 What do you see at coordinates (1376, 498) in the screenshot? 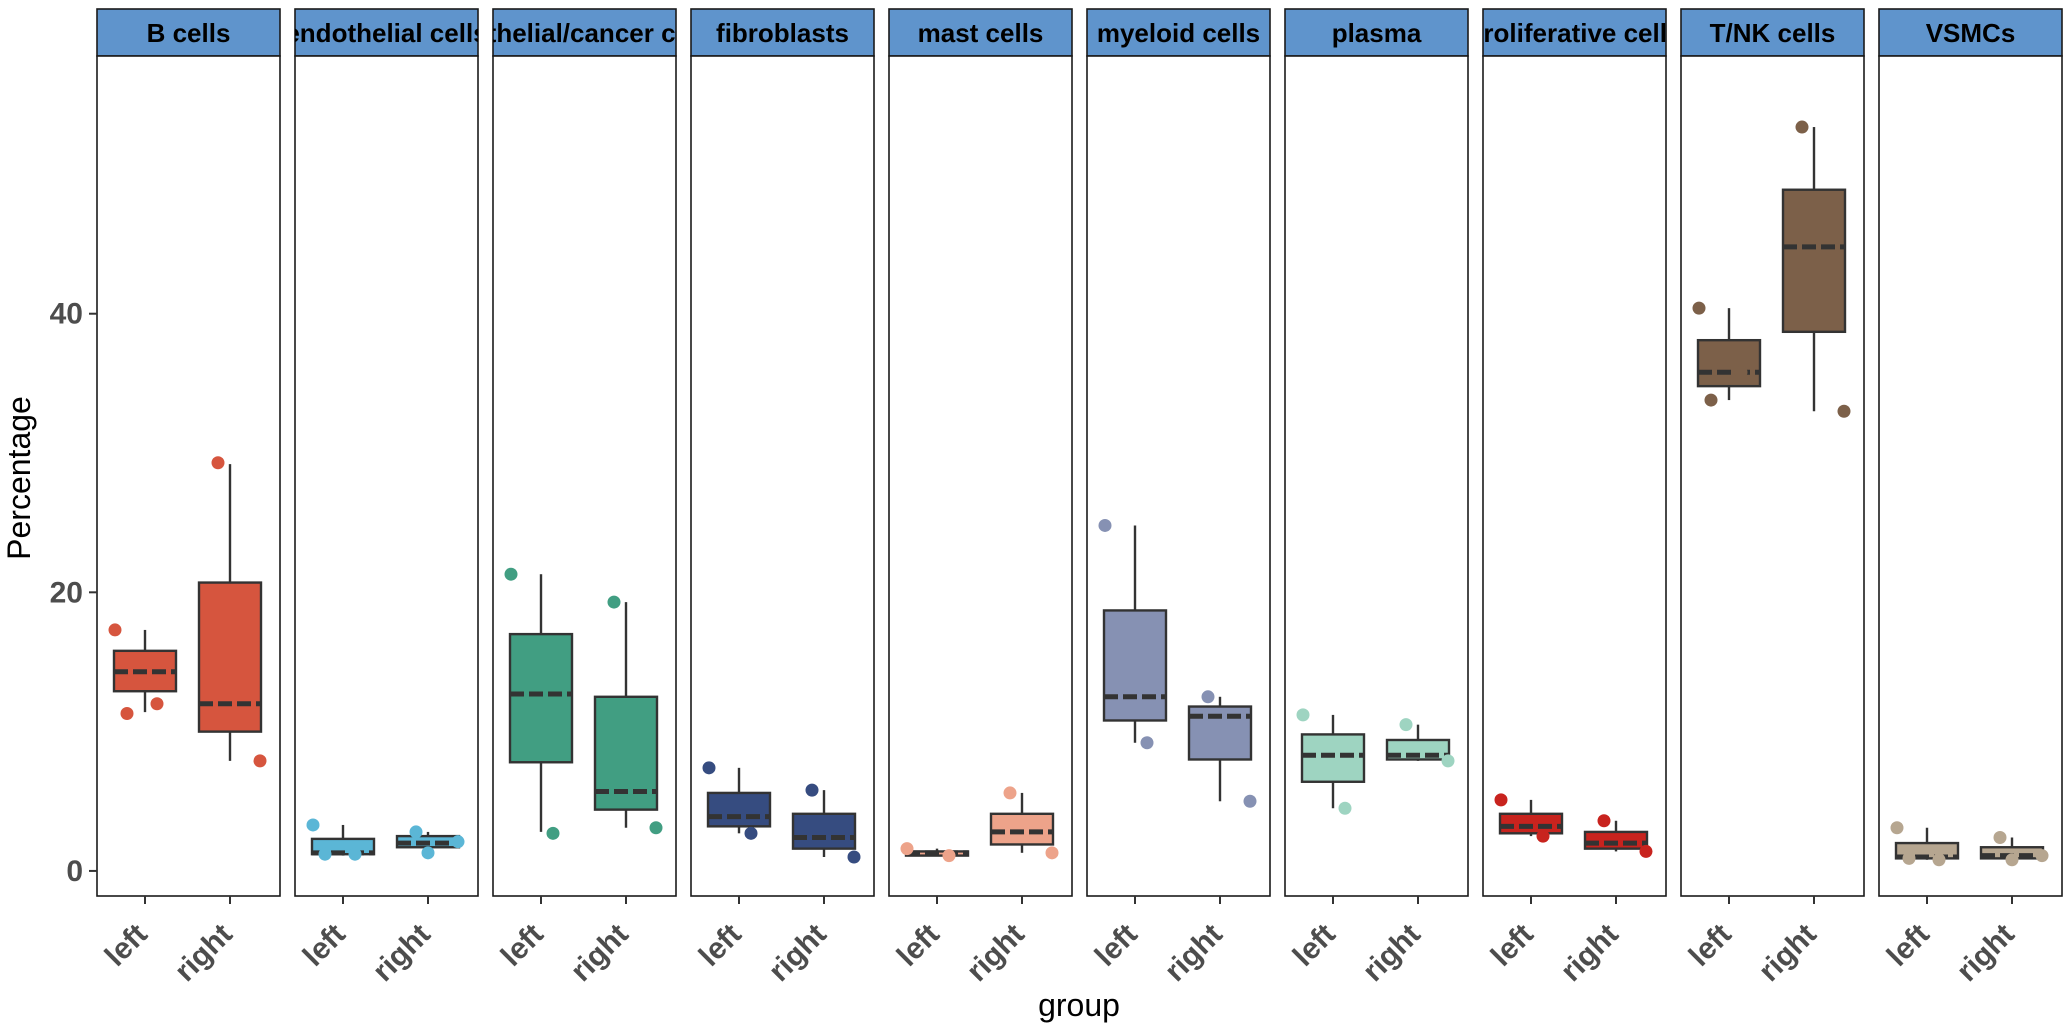
I see `facet-panel: plasma left right` at bounding box center [1376, 498].